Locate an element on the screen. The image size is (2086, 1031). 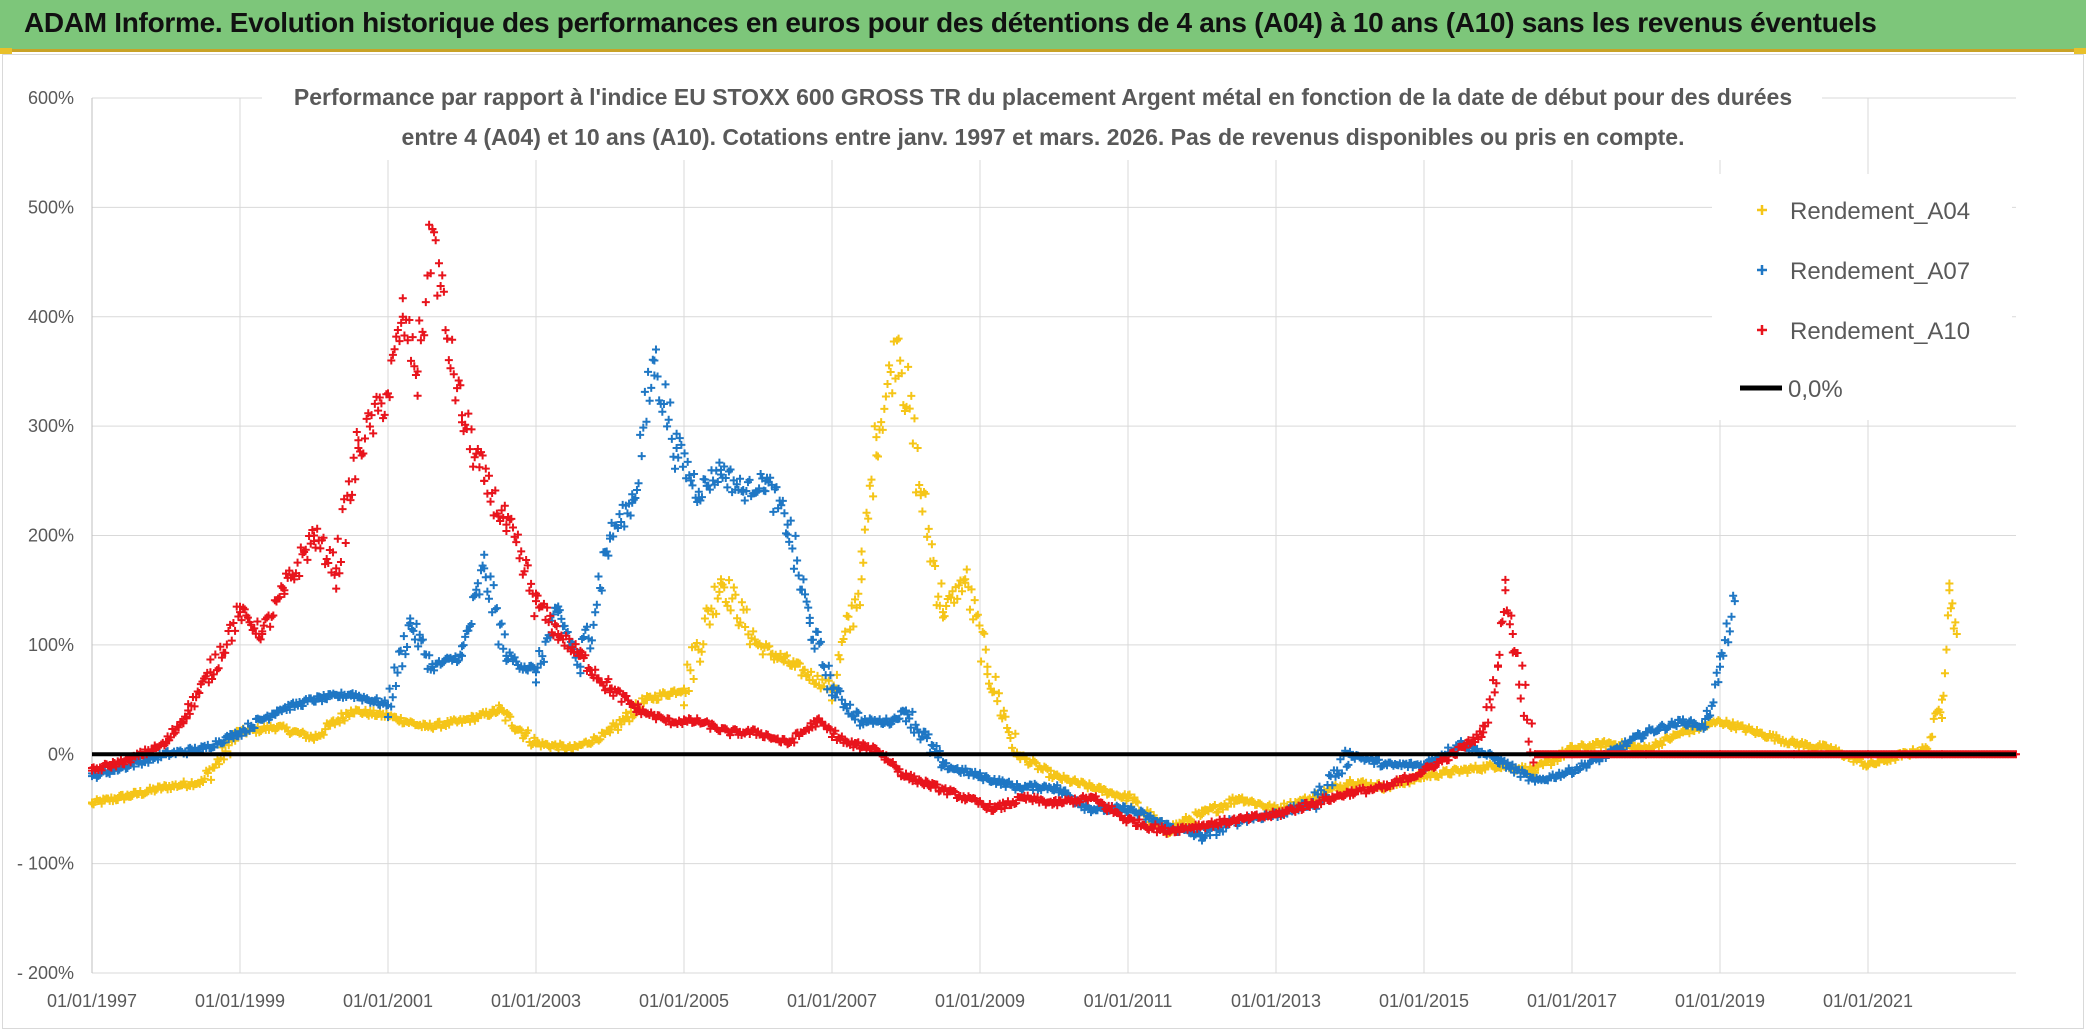
legend-marker is located at coordinates (1762, 270).